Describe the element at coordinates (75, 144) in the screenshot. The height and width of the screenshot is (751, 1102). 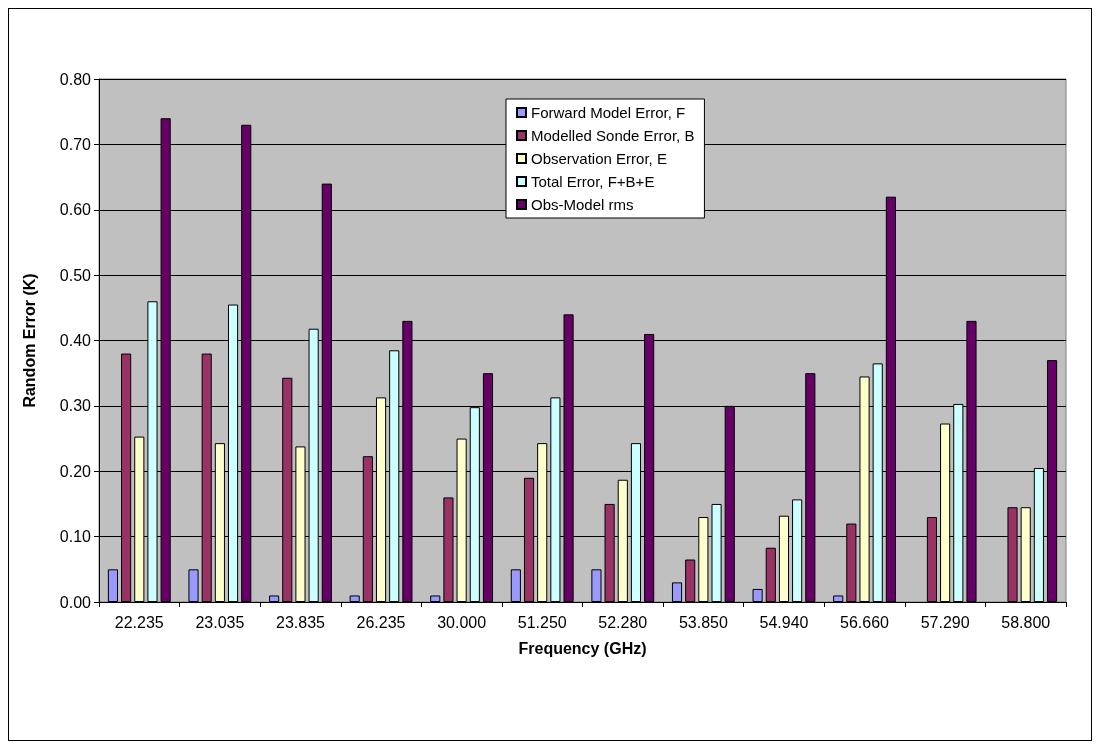
I see `y-tick-label: 0.70` at that location.